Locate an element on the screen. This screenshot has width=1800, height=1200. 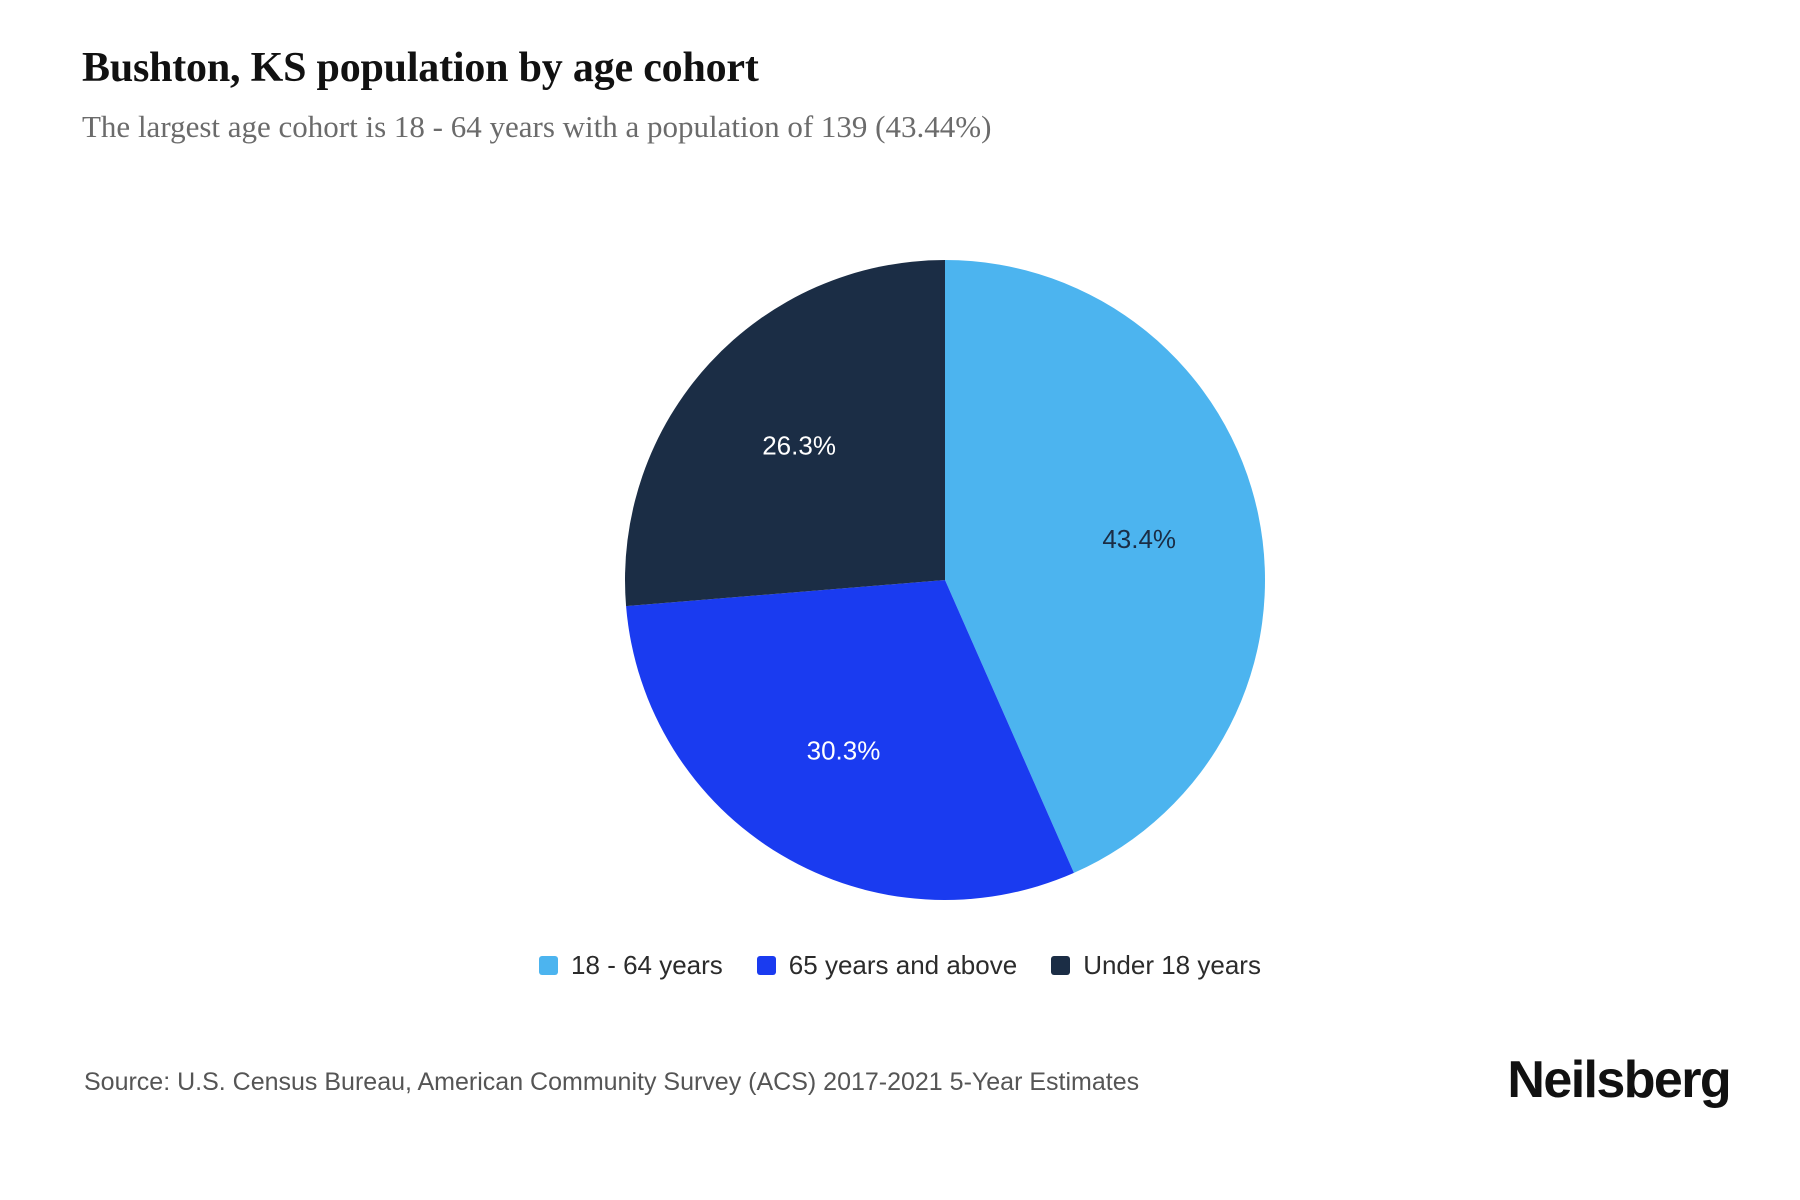
legend-item-label: 65 years and above is located at coordinates (903, 965).